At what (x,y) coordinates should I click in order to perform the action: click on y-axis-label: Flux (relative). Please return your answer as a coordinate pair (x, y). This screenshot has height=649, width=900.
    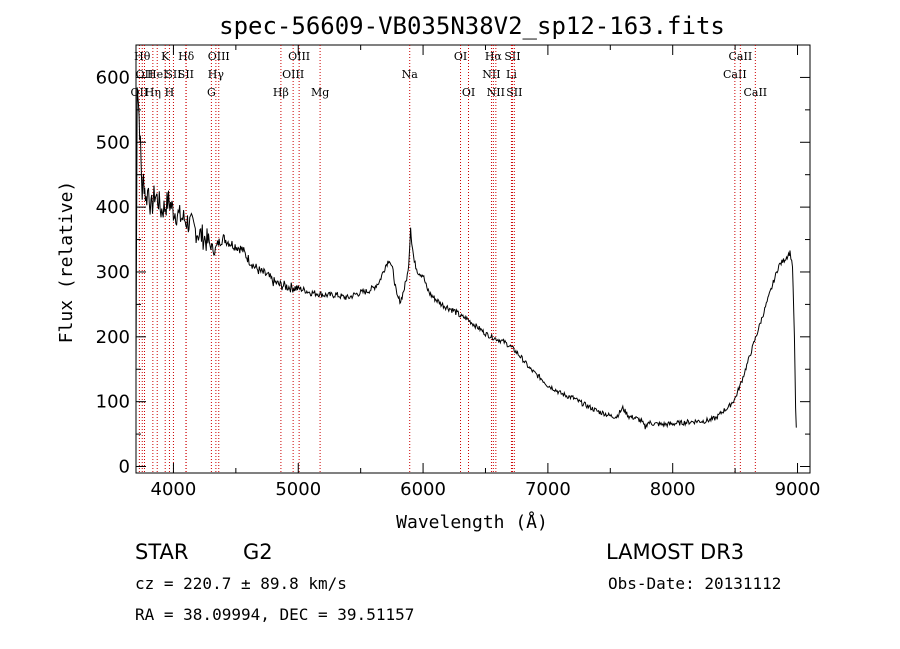
    Looking at the image, I should click on (66, 262).